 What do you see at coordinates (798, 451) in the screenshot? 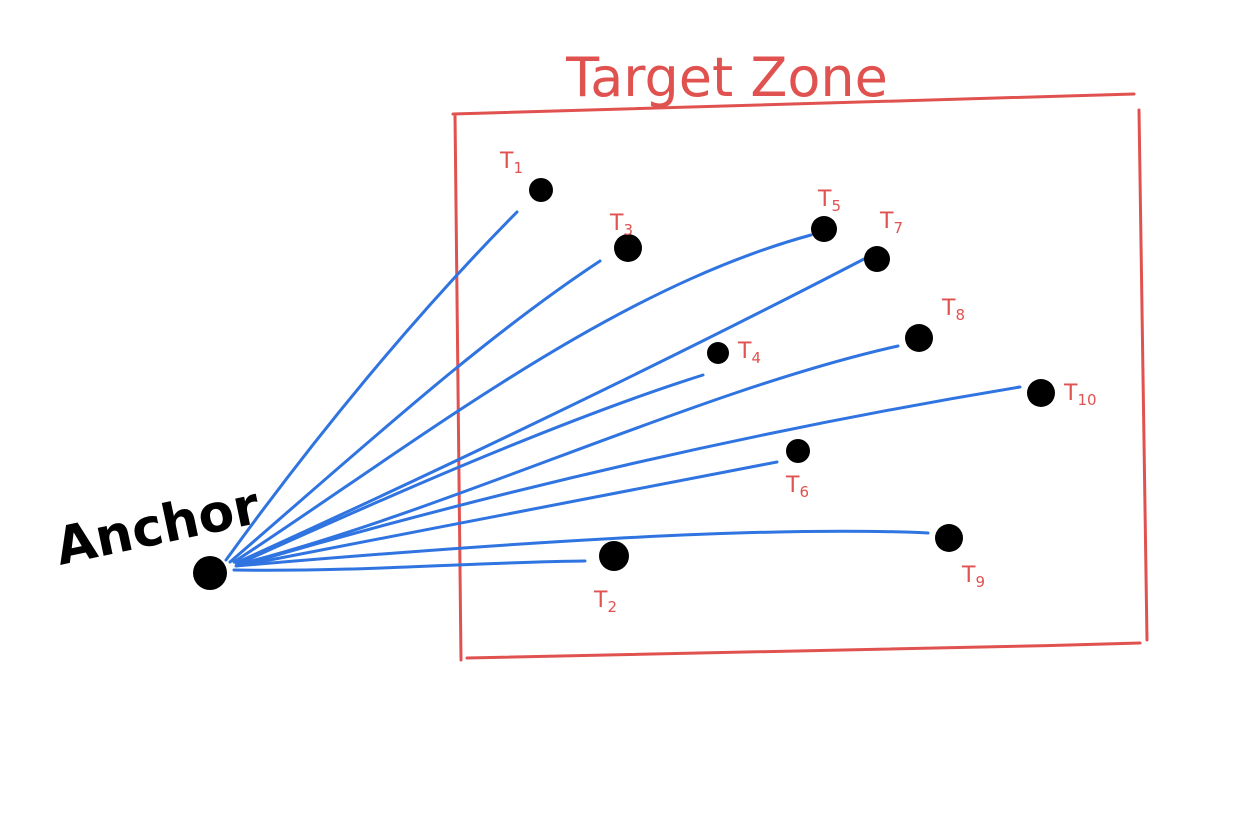
I see `target-node-t6` at bounding box center [798, 451].